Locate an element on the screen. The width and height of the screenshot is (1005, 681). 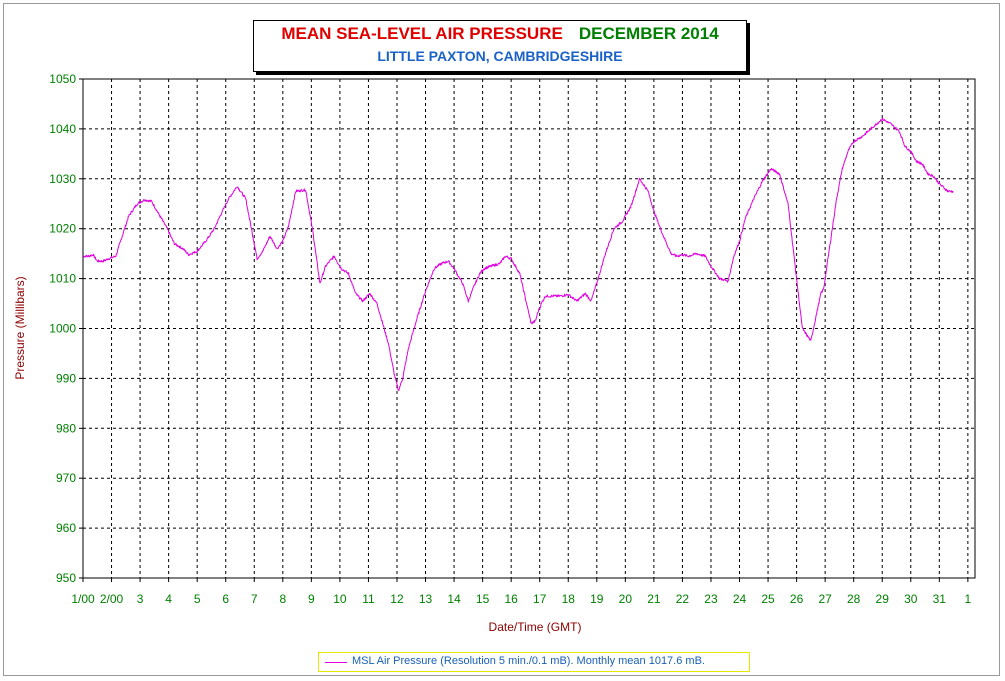
x-tick-label: 13 is located at coordinates (426, 599).